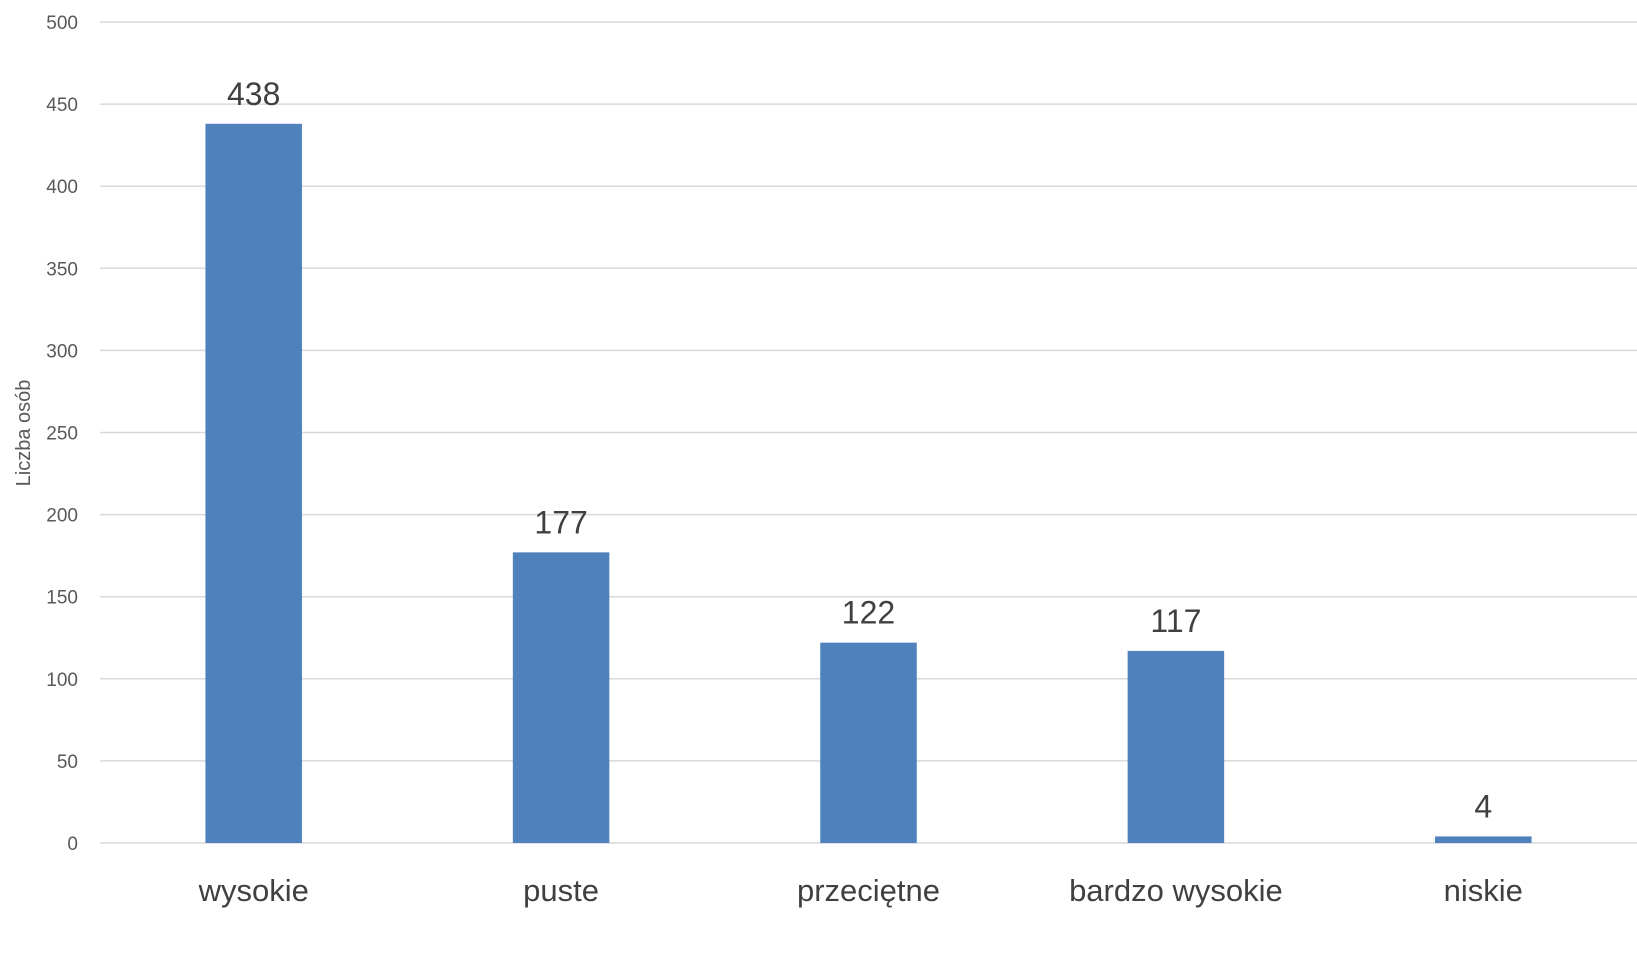  I want to click on data-label-3: 117, so click(1175, 621).